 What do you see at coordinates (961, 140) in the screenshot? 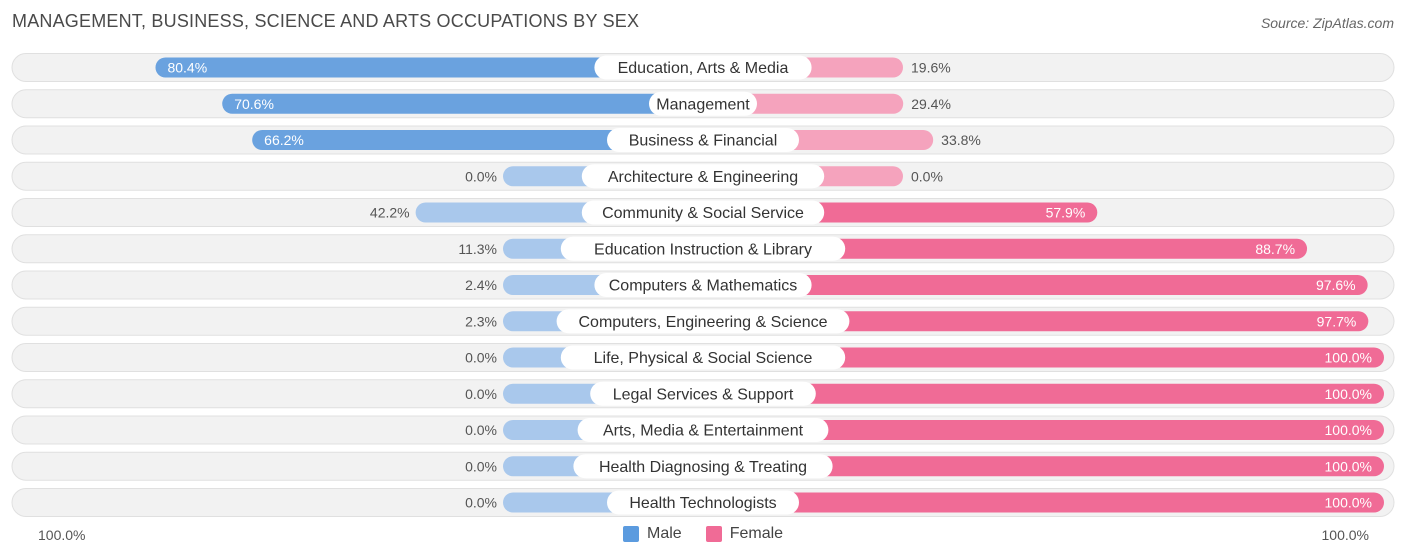
I see `female-value-label: 33.8%` at bounding box center [961, 140].